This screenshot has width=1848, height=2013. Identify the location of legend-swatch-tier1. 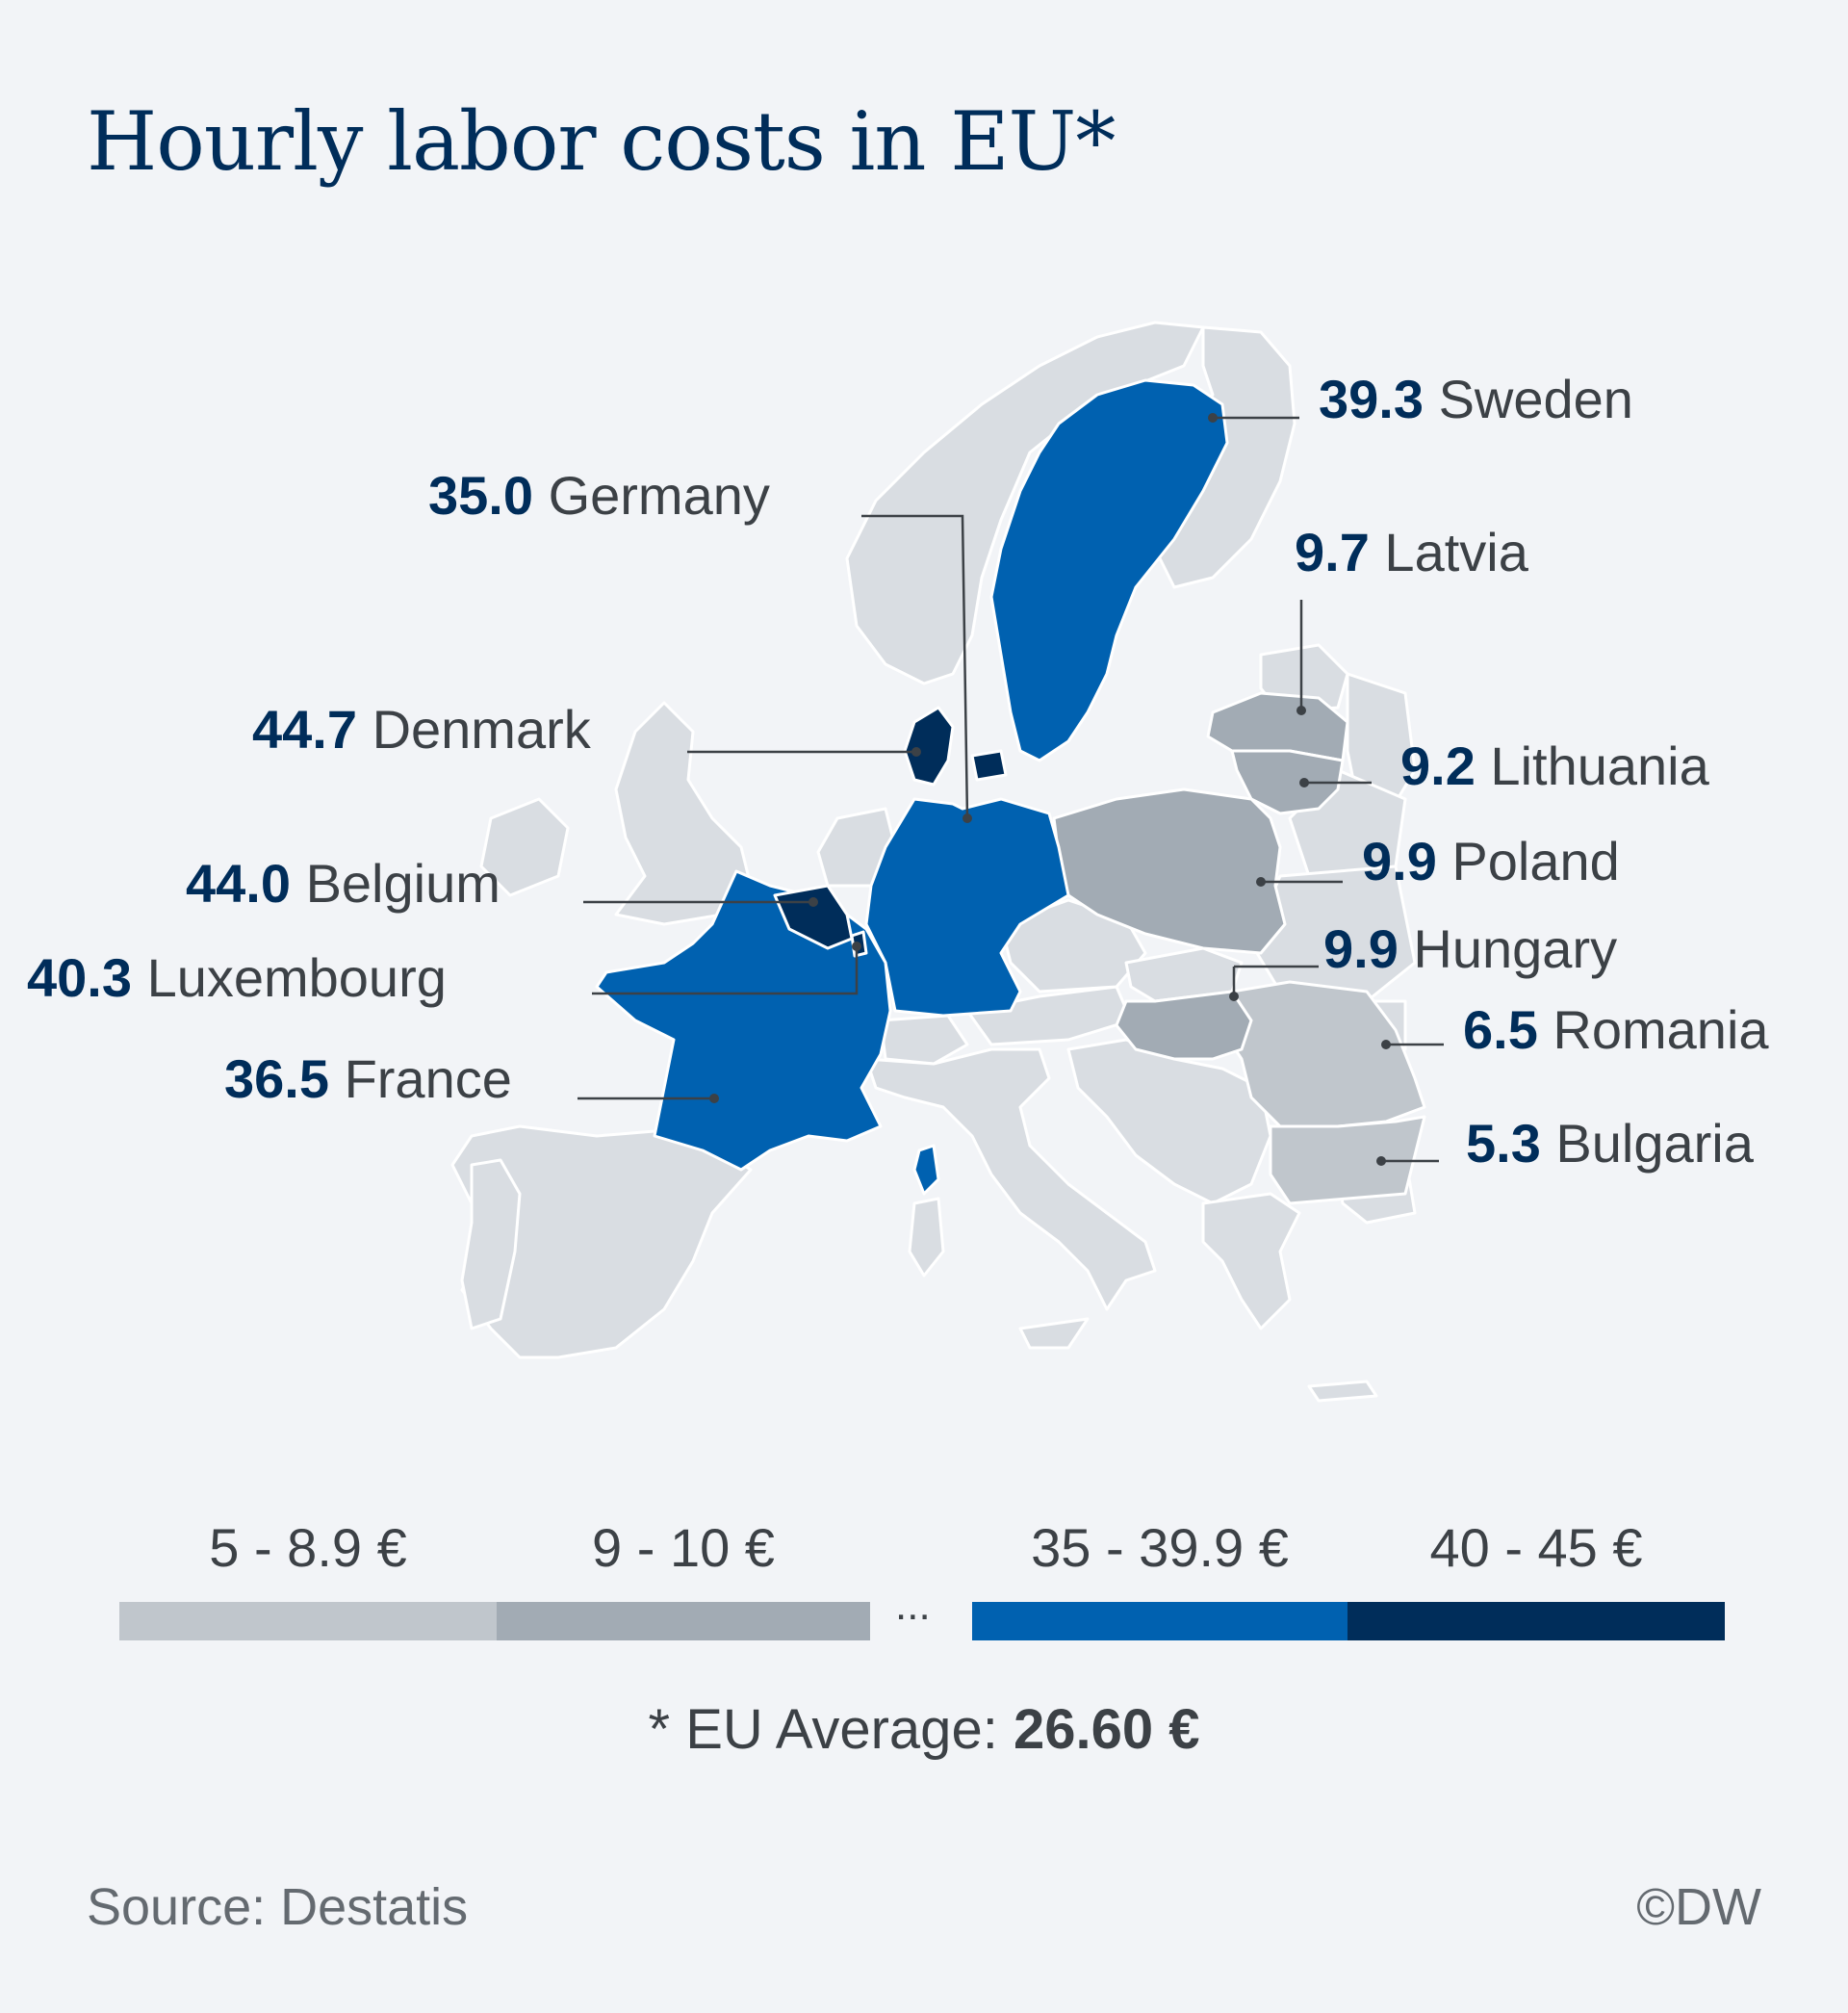
(308, 1621).